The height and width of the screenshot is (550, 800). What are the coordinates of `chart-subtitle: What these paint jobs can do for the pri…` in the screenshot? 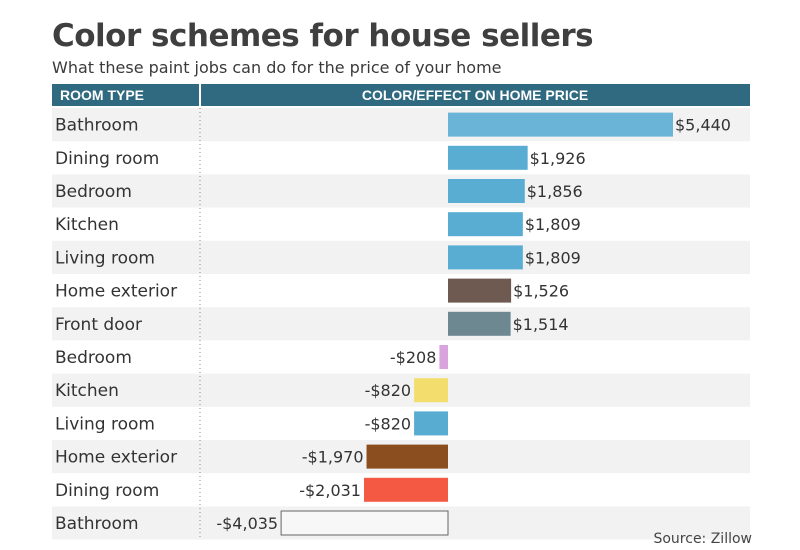 It's located at (277, 67).